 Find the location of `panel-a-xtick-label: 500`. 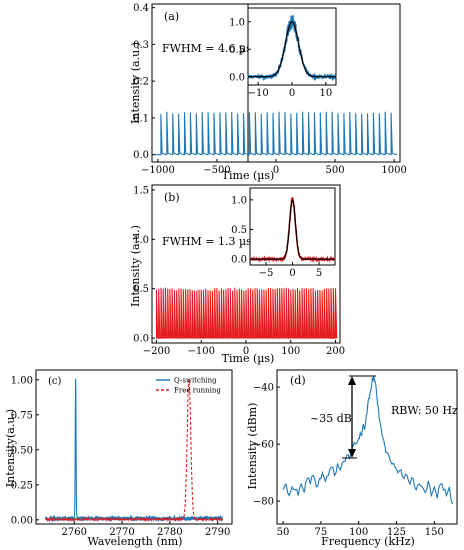

panel-a-xtick-label: 500 is located at coordinates (335, 170).